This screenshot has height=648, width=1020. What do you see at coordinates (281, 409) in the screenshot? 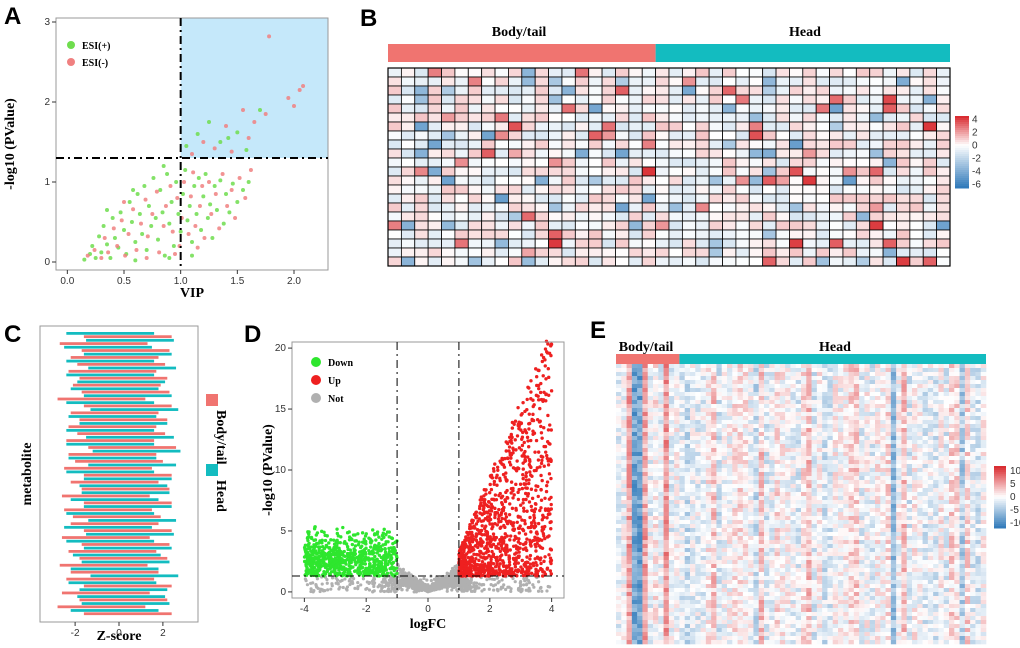
I see `y-tick-label: 15` at bounding box center [281, 409].